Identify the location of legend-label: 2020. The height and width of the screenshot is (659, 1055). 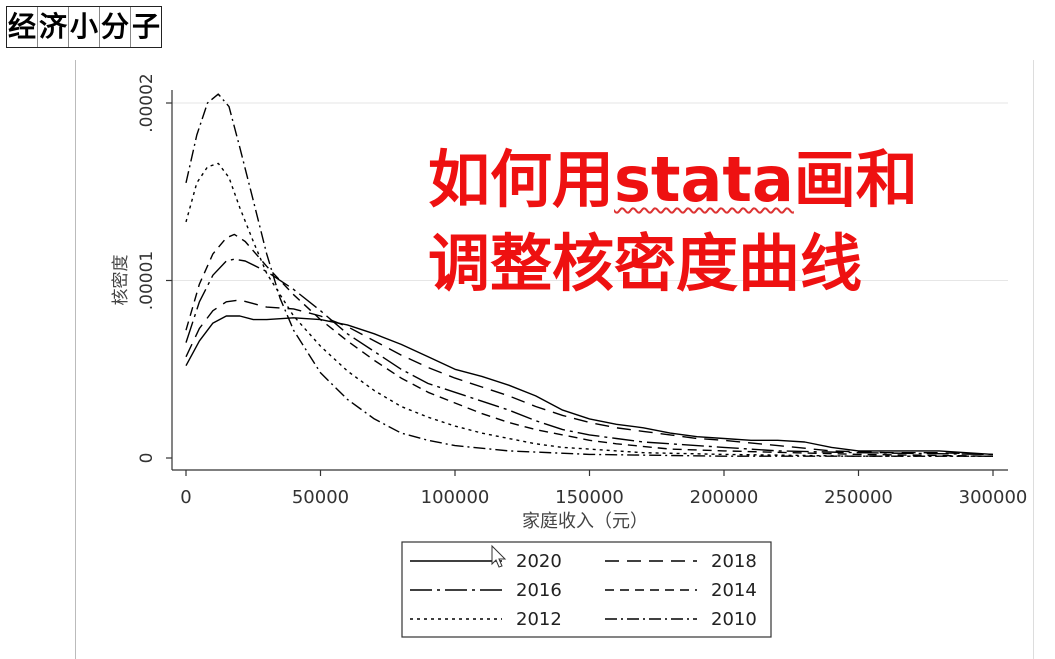
(539, 561).